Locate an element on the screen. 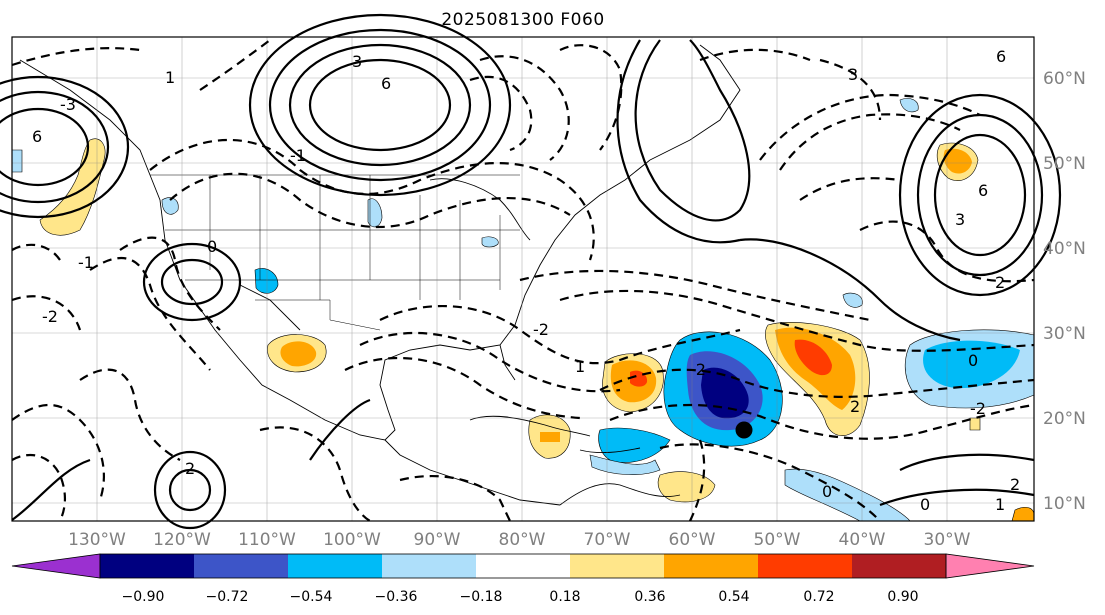  colorbar-tick-label: −0.90 is located at coordinates (143, 597).